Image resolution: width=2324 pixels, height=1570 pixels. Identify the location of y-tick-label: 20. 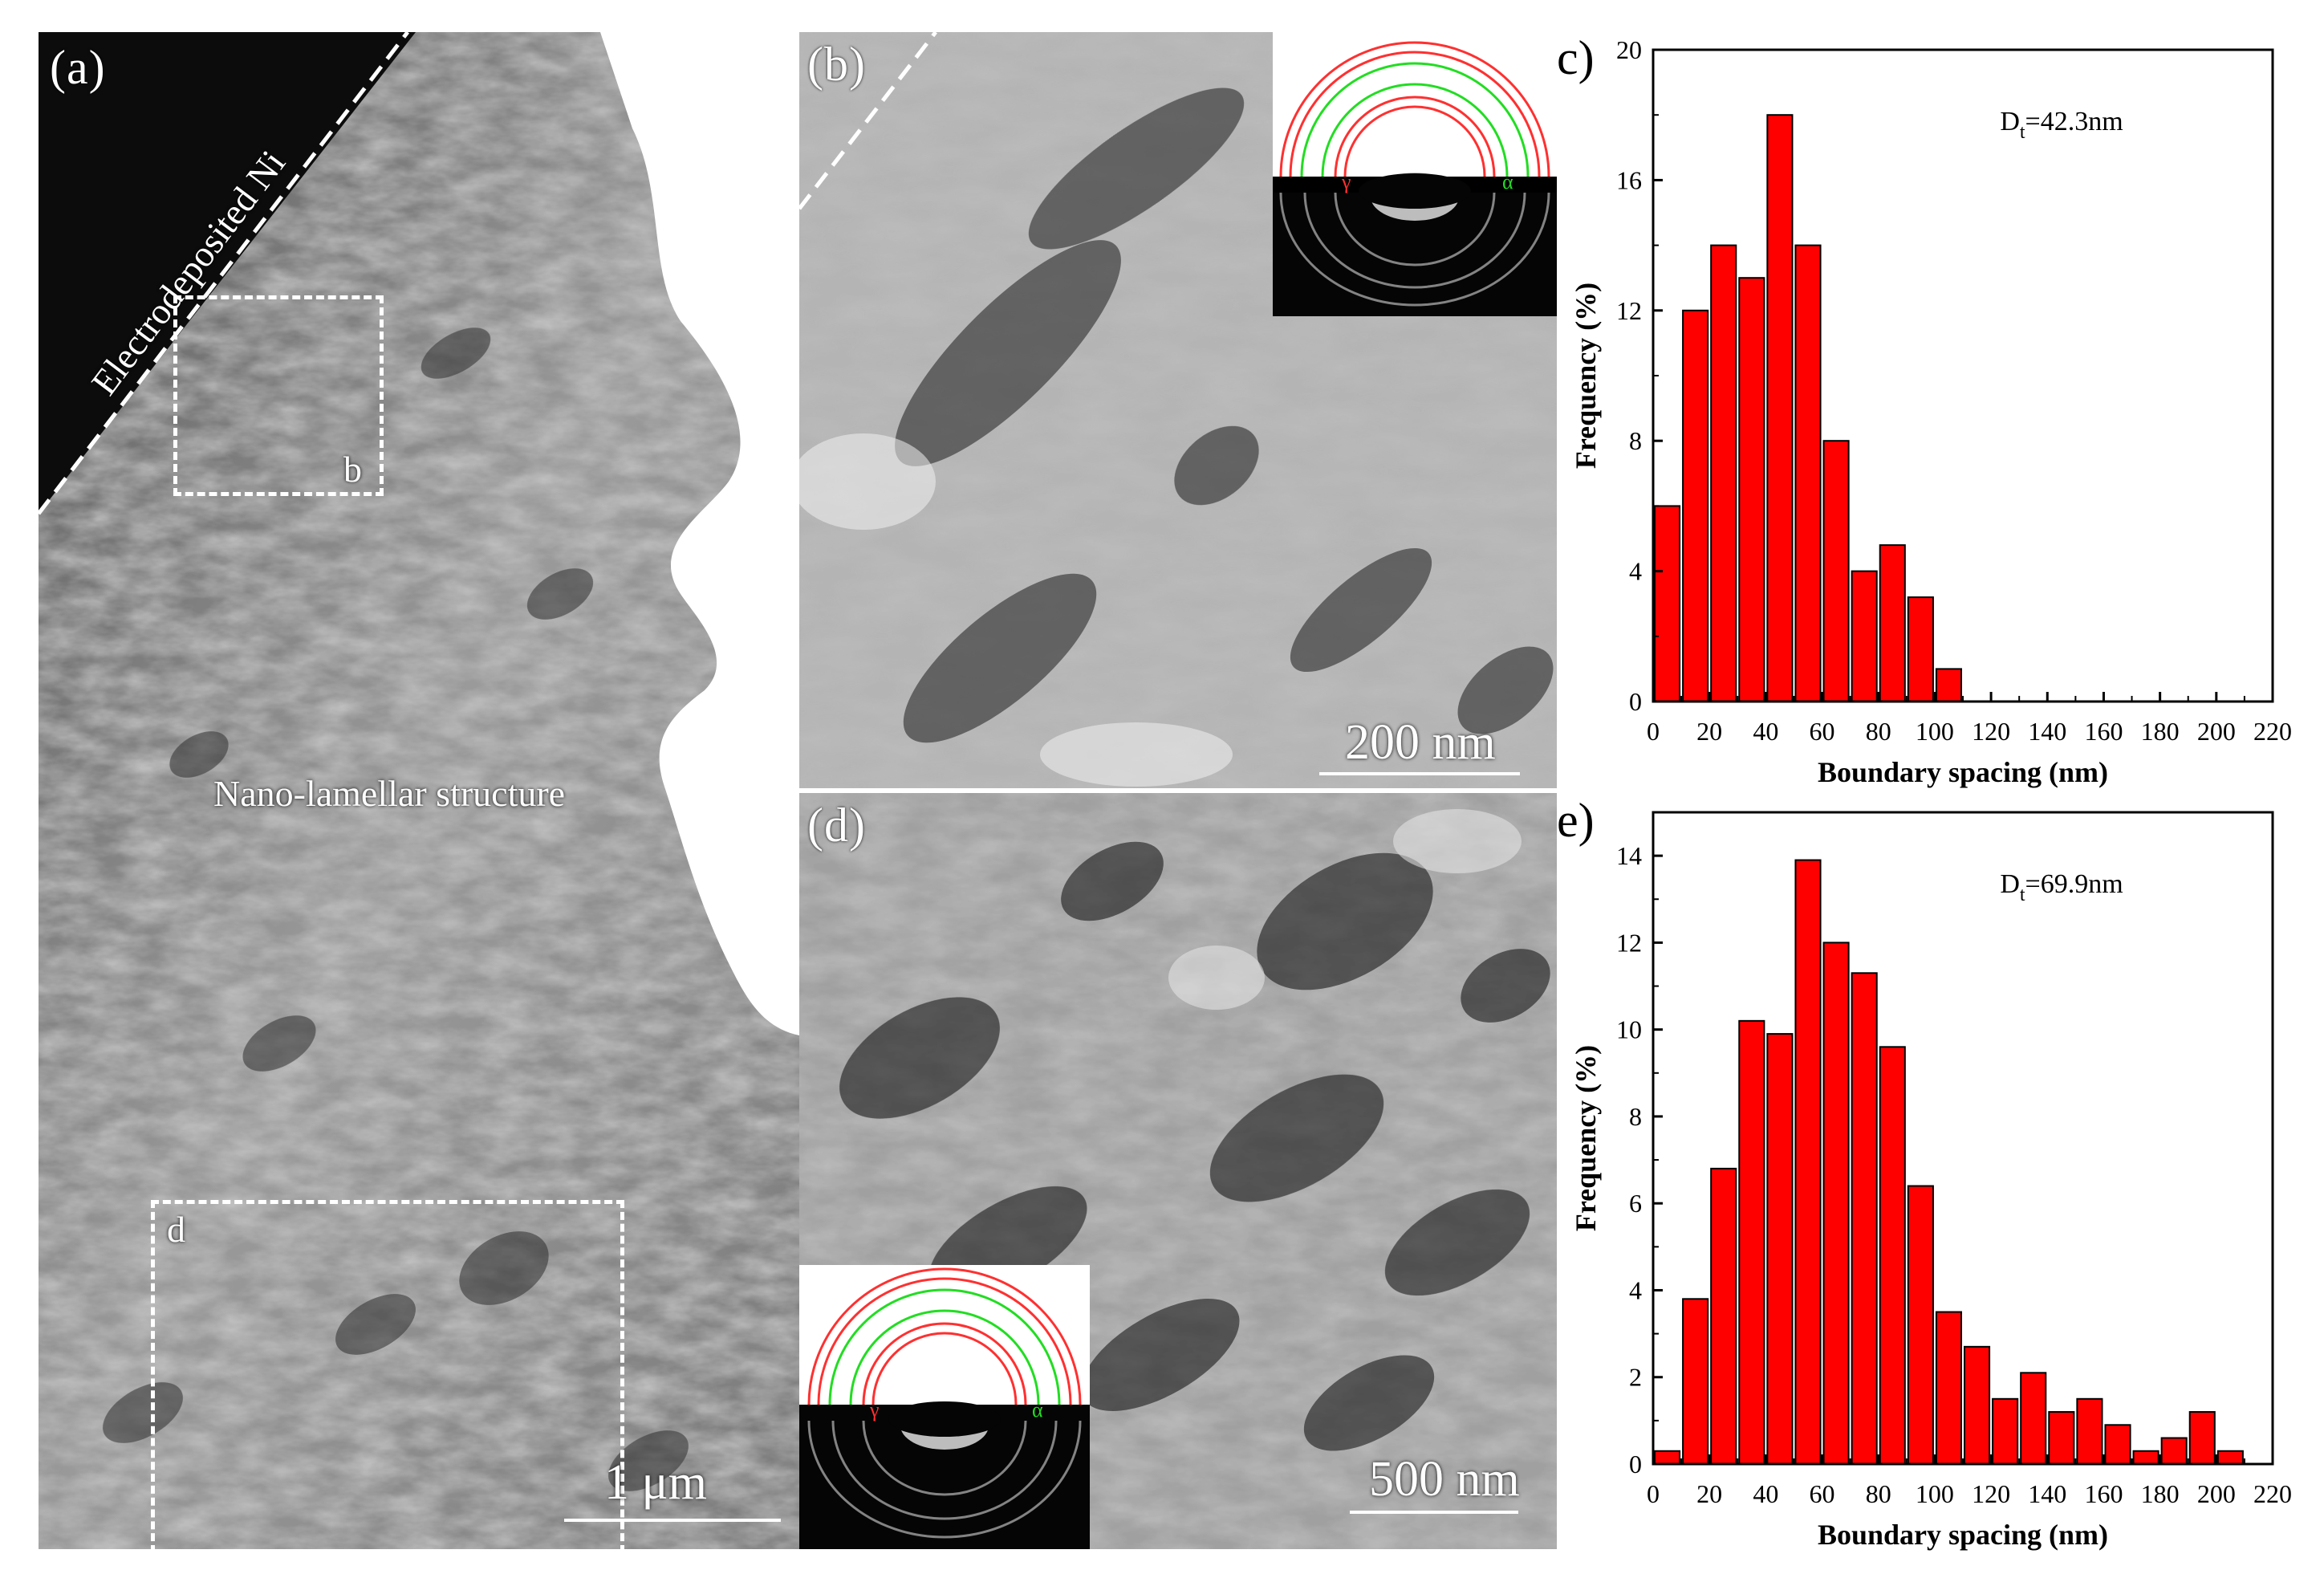
(1629, 49).